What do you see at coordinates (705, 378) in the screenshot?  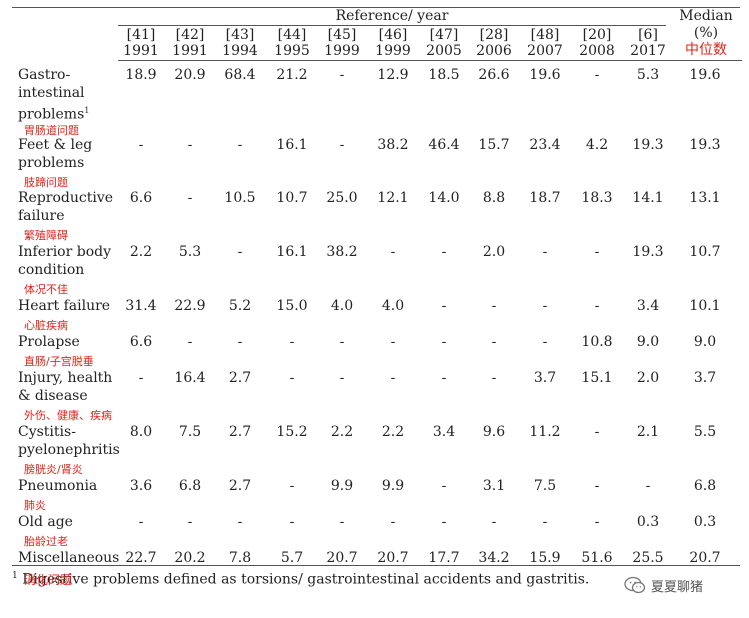 I see `median-cell: 3.7` at bounding box center [705, 378].